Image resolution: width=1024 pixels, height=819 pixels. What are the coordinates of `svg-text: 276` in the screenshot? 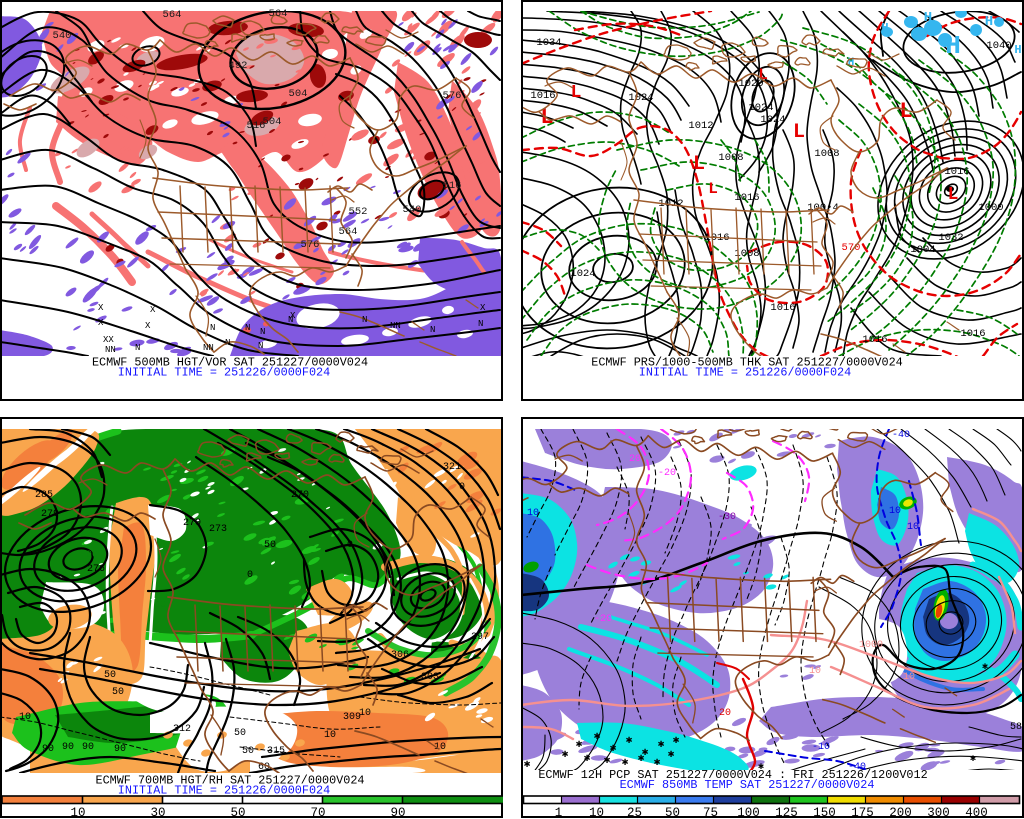 It's located at (96, 569).